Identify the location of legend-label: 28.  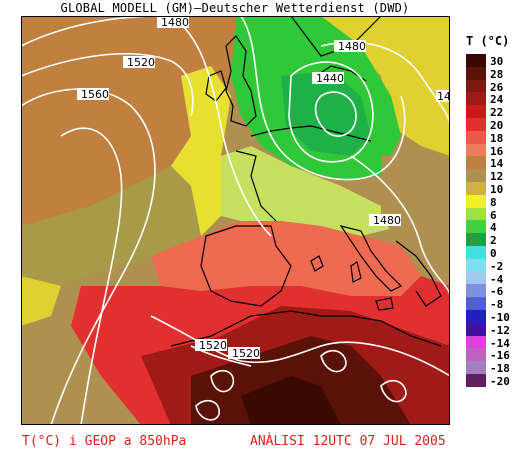
(497, 74).